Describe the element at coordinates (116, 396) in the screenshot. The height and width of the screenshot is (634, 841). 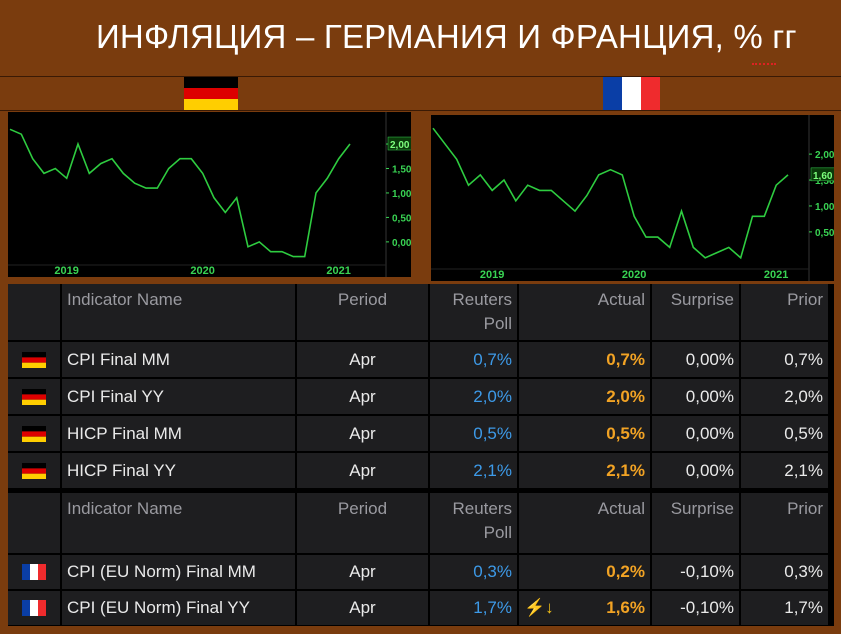
I see `indicator-name-text: CPI Final YY` at that location.